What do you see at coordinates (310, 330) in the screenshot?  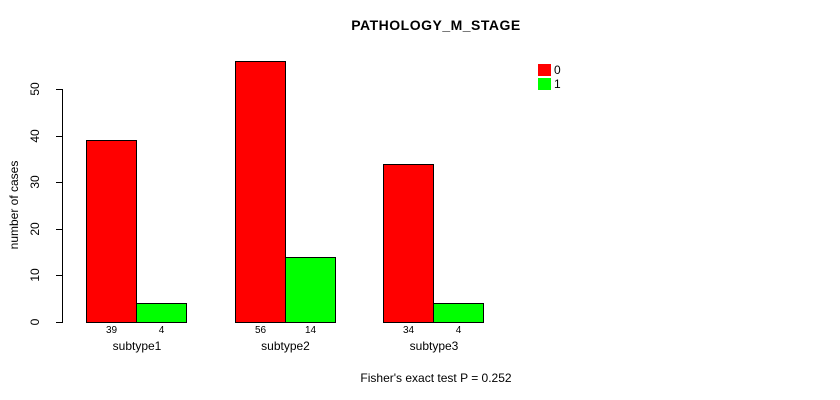 I see `bar-count-label: 14` at bounding box center [310, 330].